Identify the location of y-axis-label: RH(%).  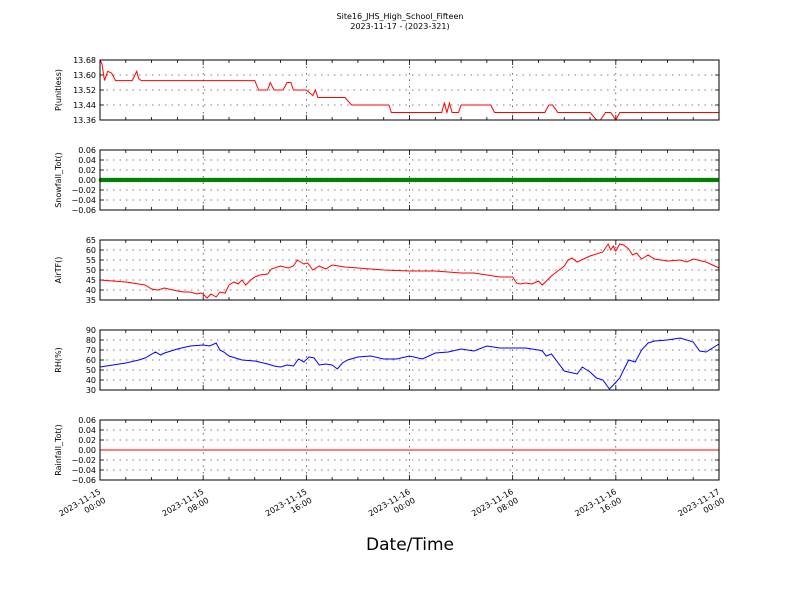
(58, 359).